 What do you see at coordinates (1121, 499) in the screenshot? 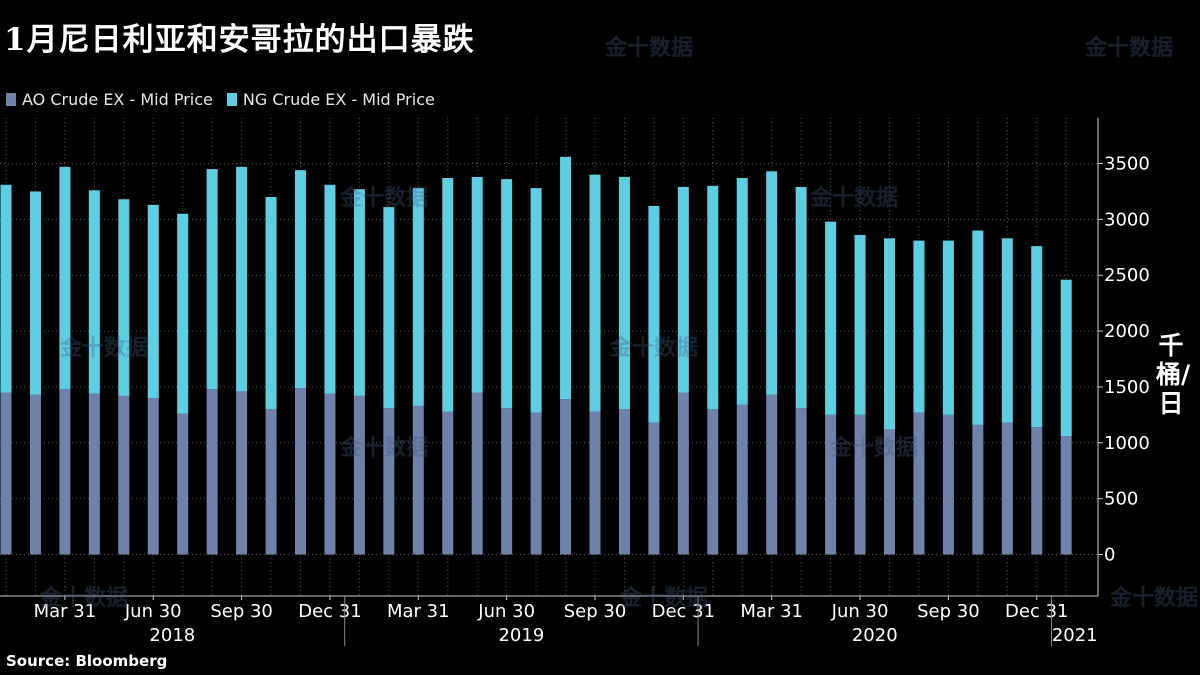
I see `y-tick-label: 500` at bounding box center [1121, 499].